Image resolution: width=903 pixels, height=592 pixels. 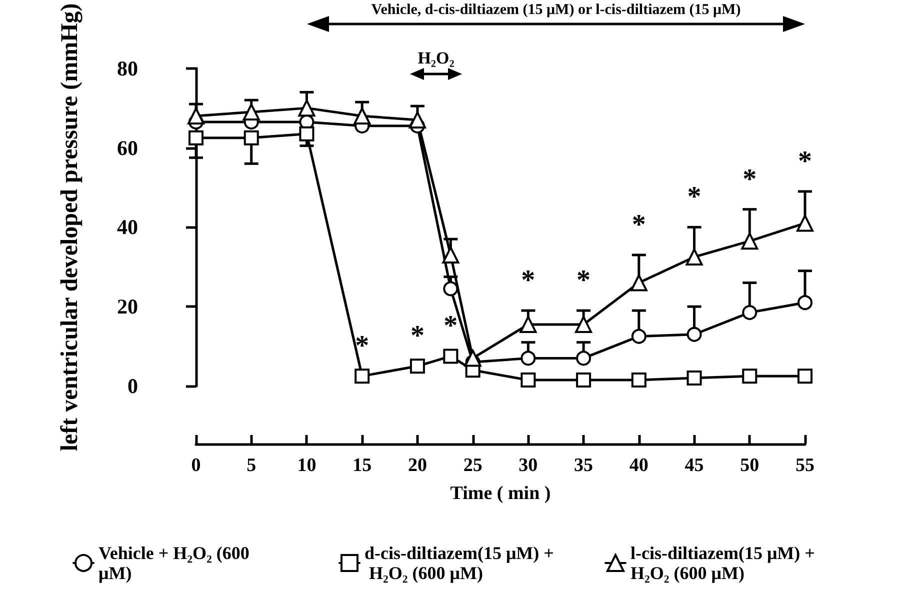 I want to click on x-tick-label: 30, so click(x=528, y=465).